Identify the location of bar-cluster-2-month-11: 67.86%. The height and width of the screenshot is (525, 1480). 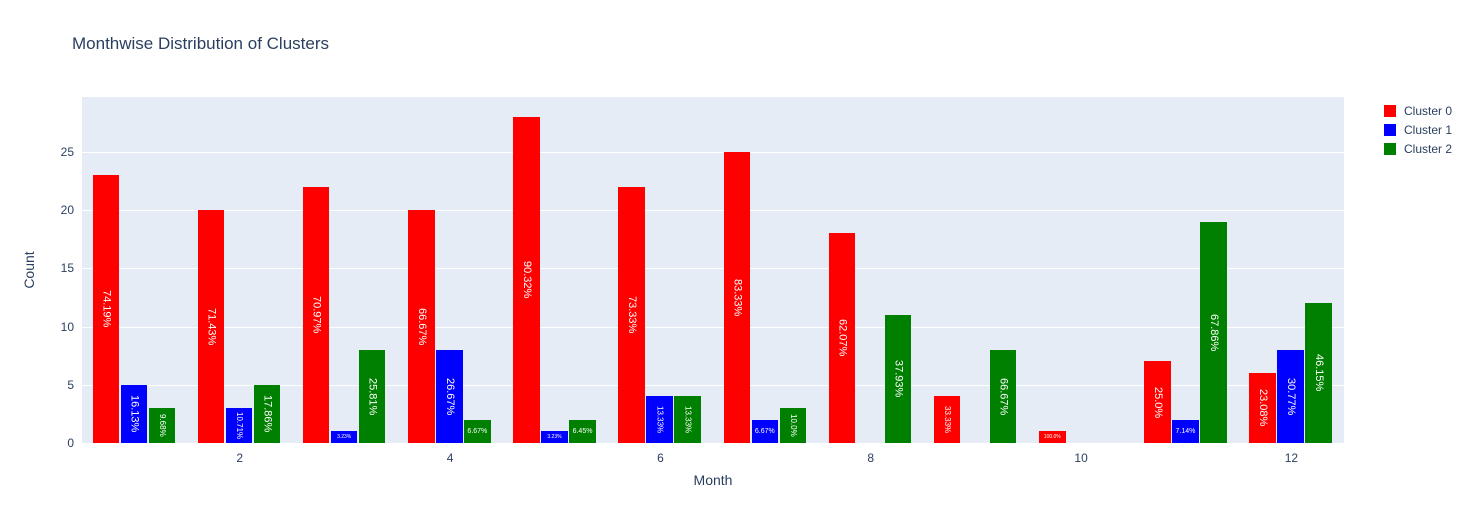
(1213, 332).